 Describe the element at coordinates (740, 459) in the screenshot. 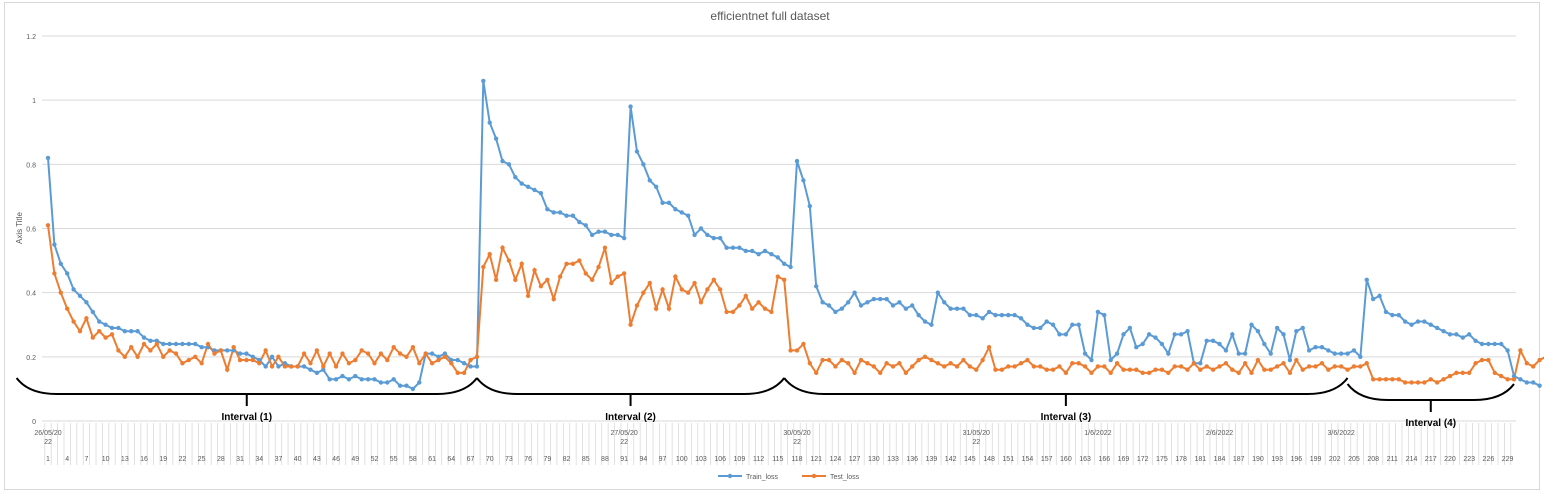

I see `x-tick-label: 109` at that location.